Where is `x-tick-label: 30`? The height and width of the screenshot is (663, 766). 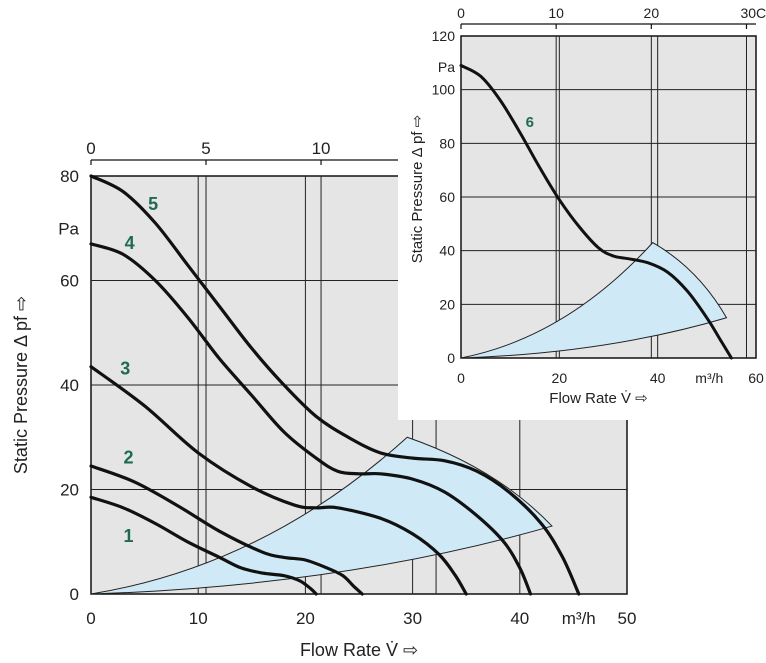
x-tick-label: 30 is located at coordinates (412, 618).